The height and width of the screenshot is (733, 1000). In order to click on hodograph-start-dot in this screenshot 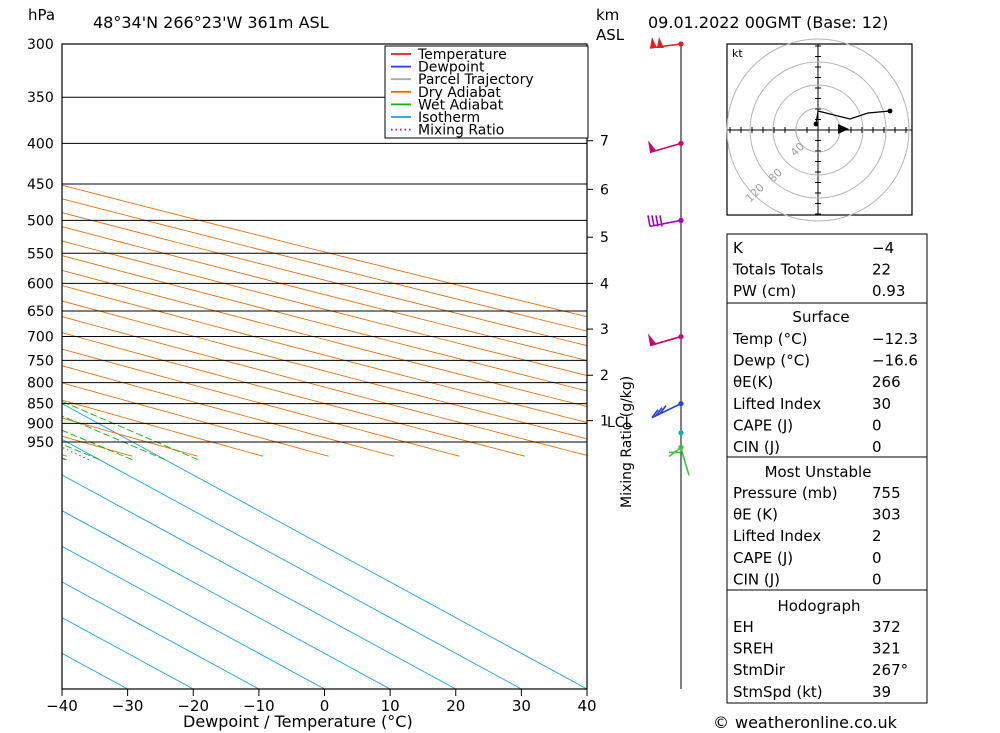, I will do `click(816, 124)`.